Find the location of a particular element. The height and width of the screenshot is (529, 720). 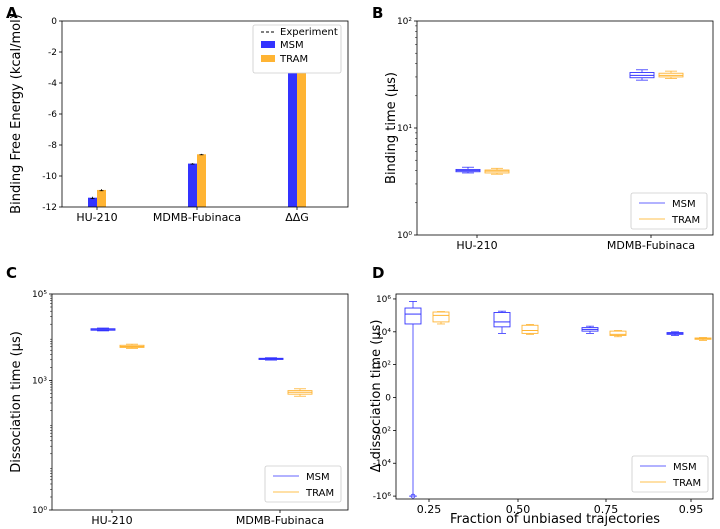

panel-c-ytick-1: 10³ is located at coordinates (39, 381).